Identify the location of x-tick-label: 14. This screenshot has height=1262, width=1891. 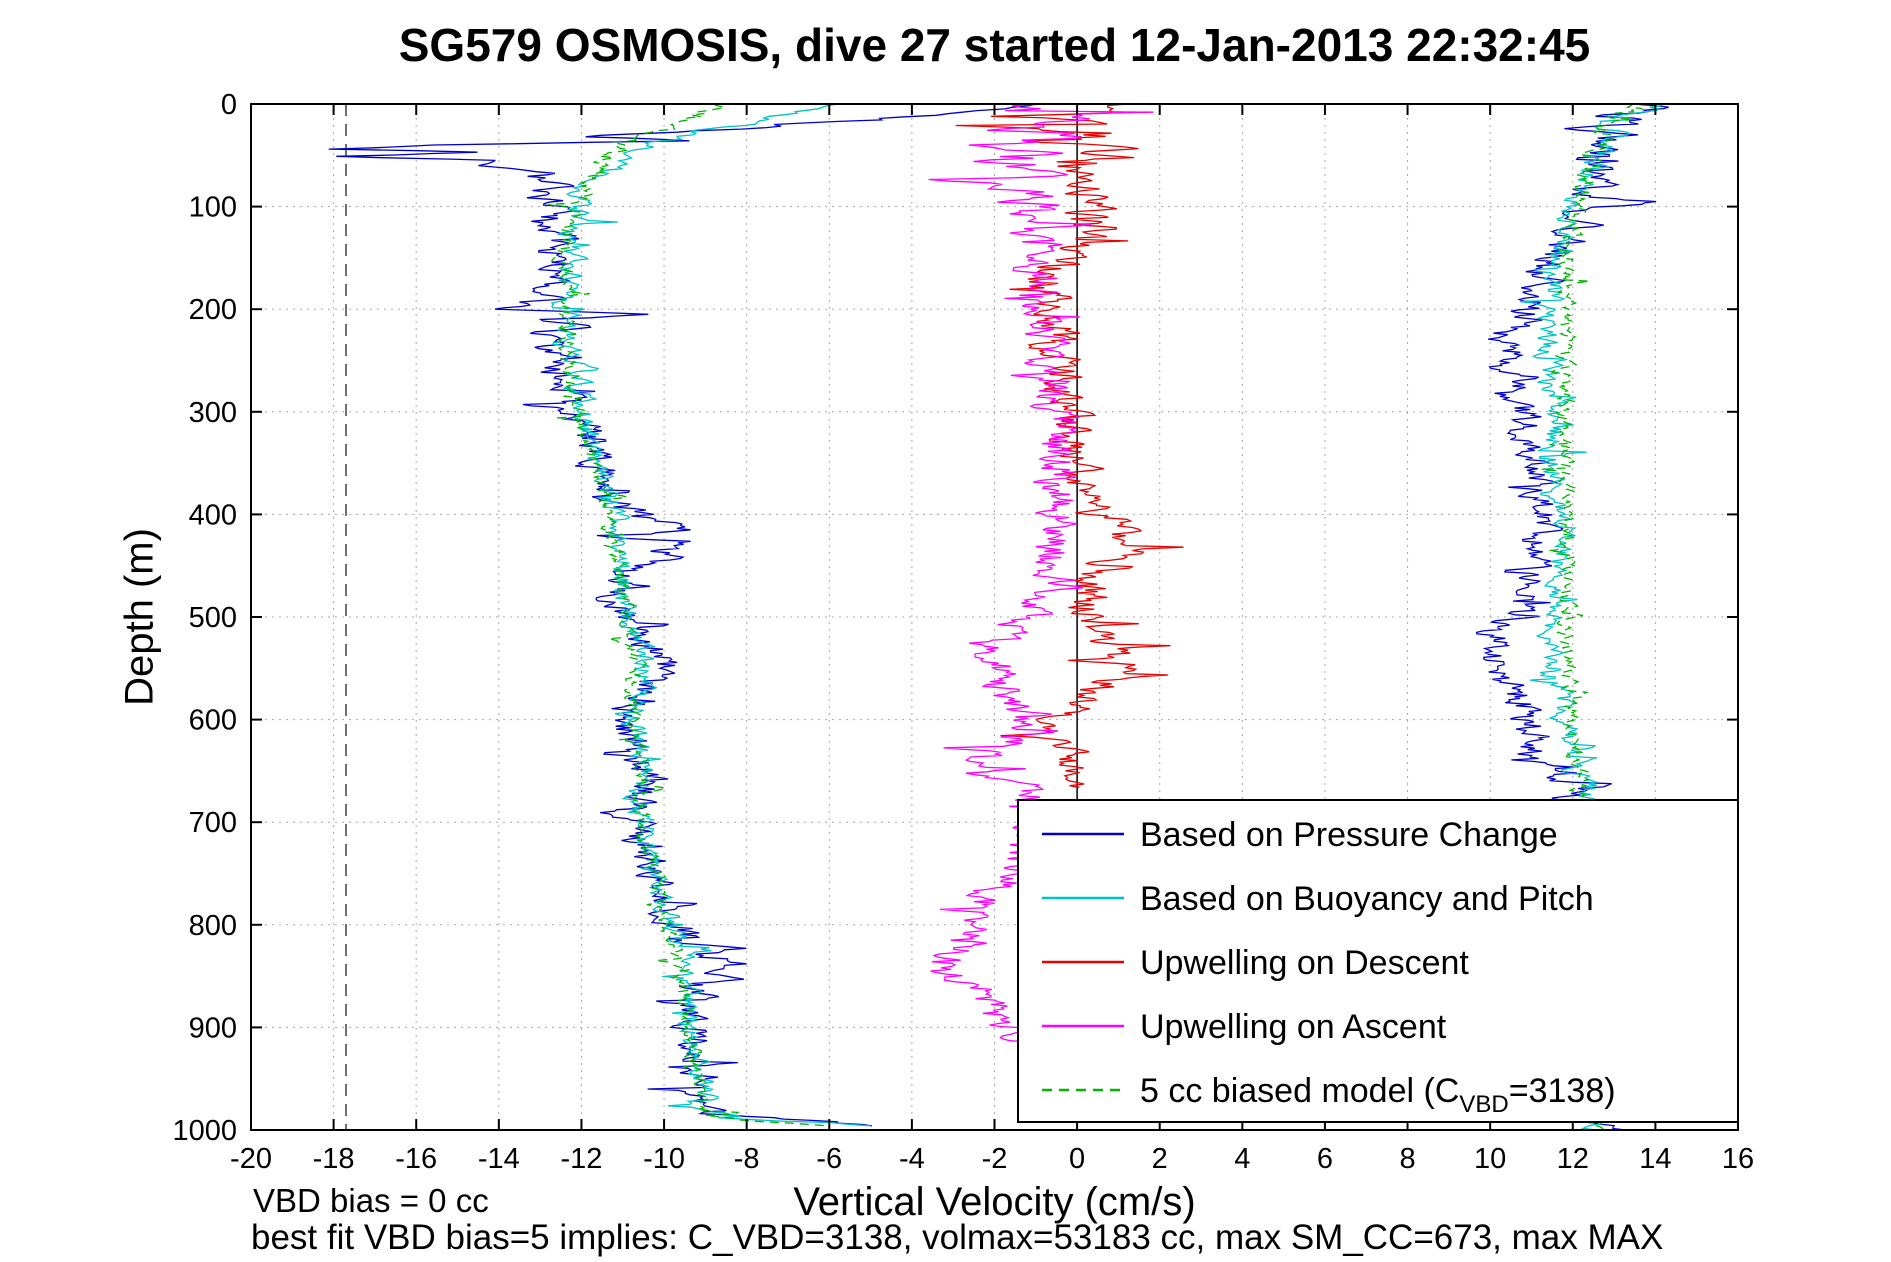
(1655, 1159).